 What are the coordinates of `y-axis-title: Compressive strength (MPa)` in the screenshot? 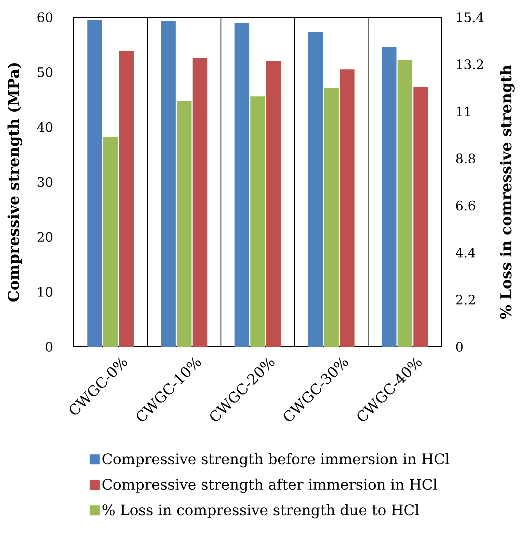 It's located at (15, 182).